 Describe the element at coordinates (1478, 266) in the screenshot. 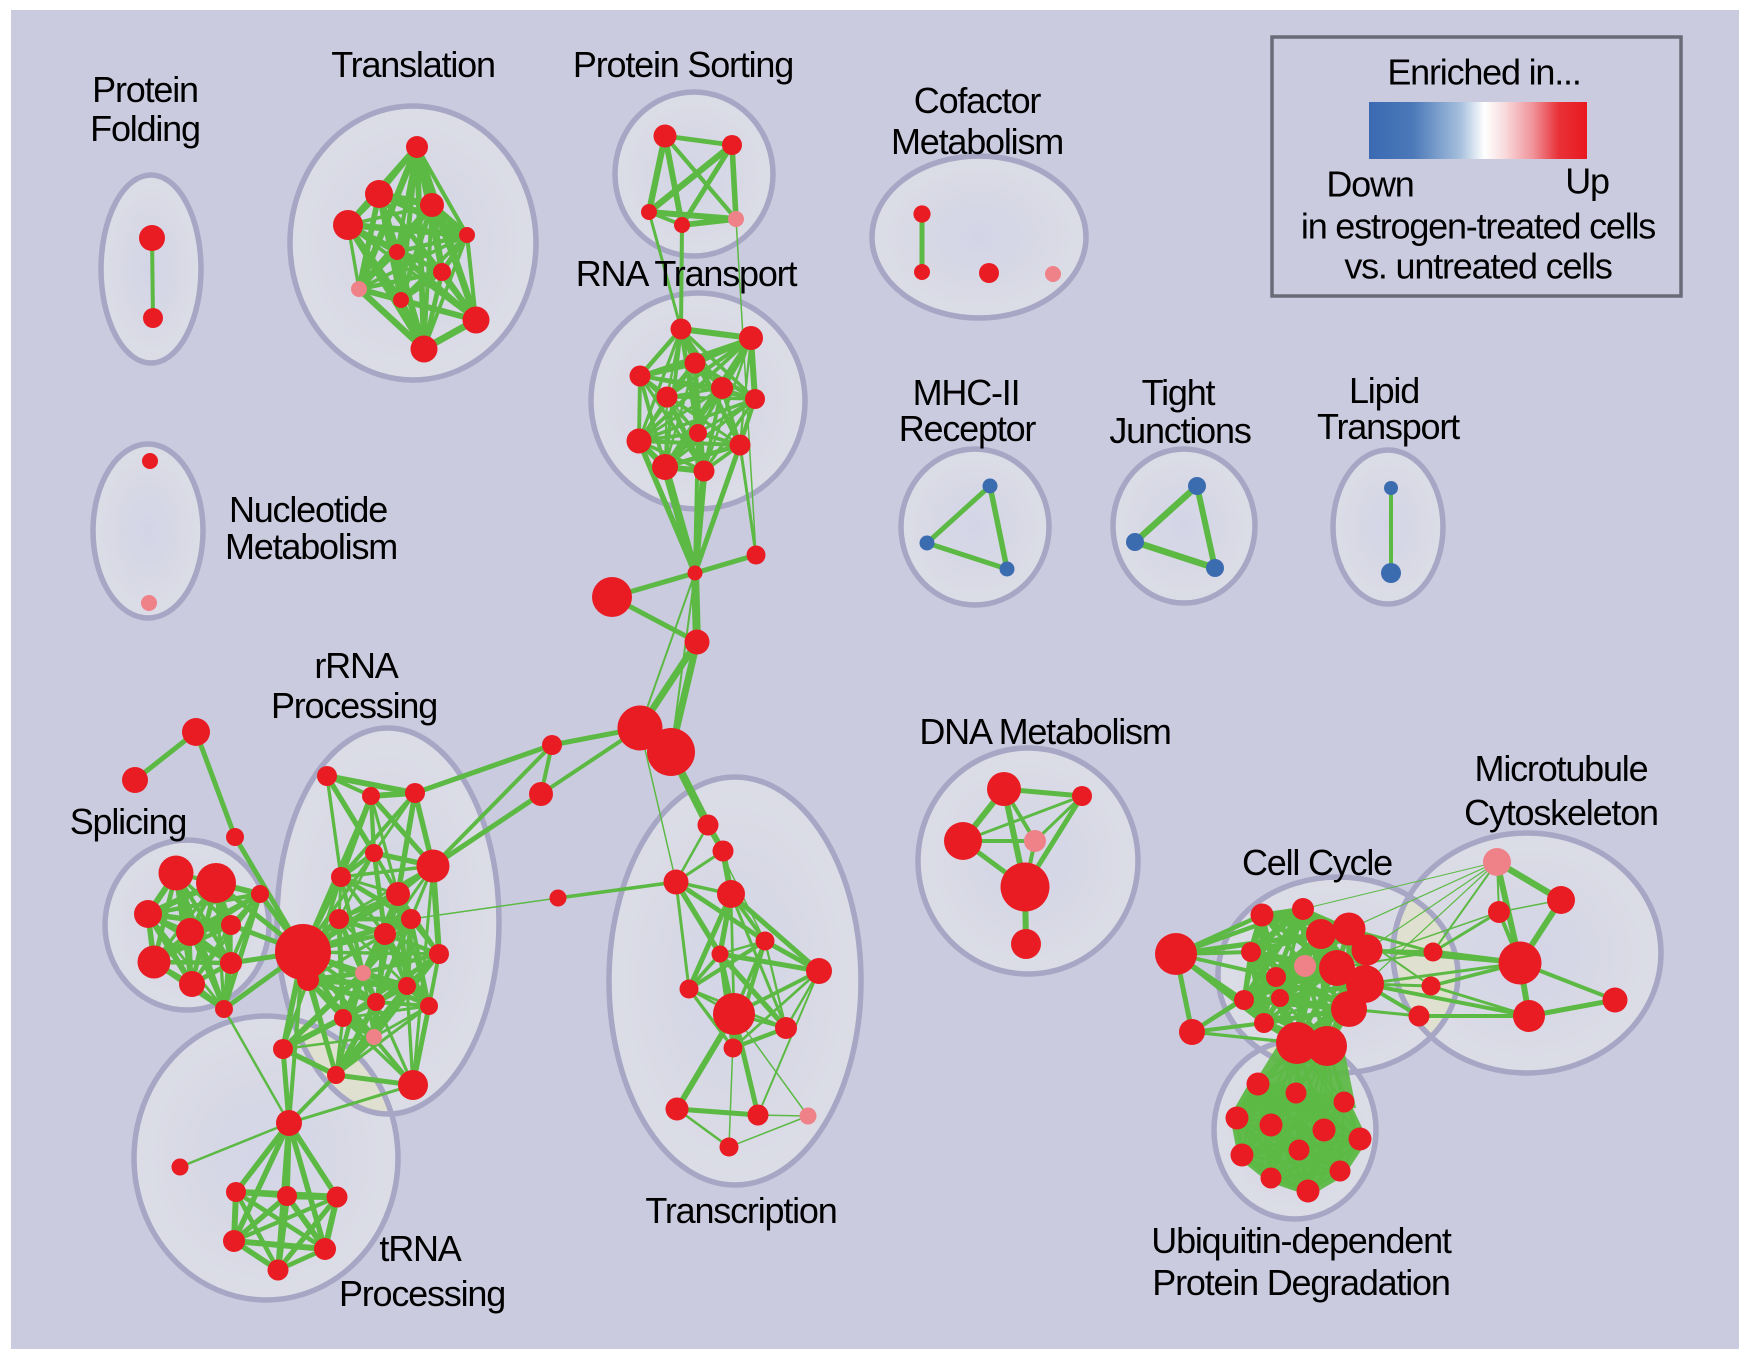

I see `svg-text: vs. untreated cells` at that location.